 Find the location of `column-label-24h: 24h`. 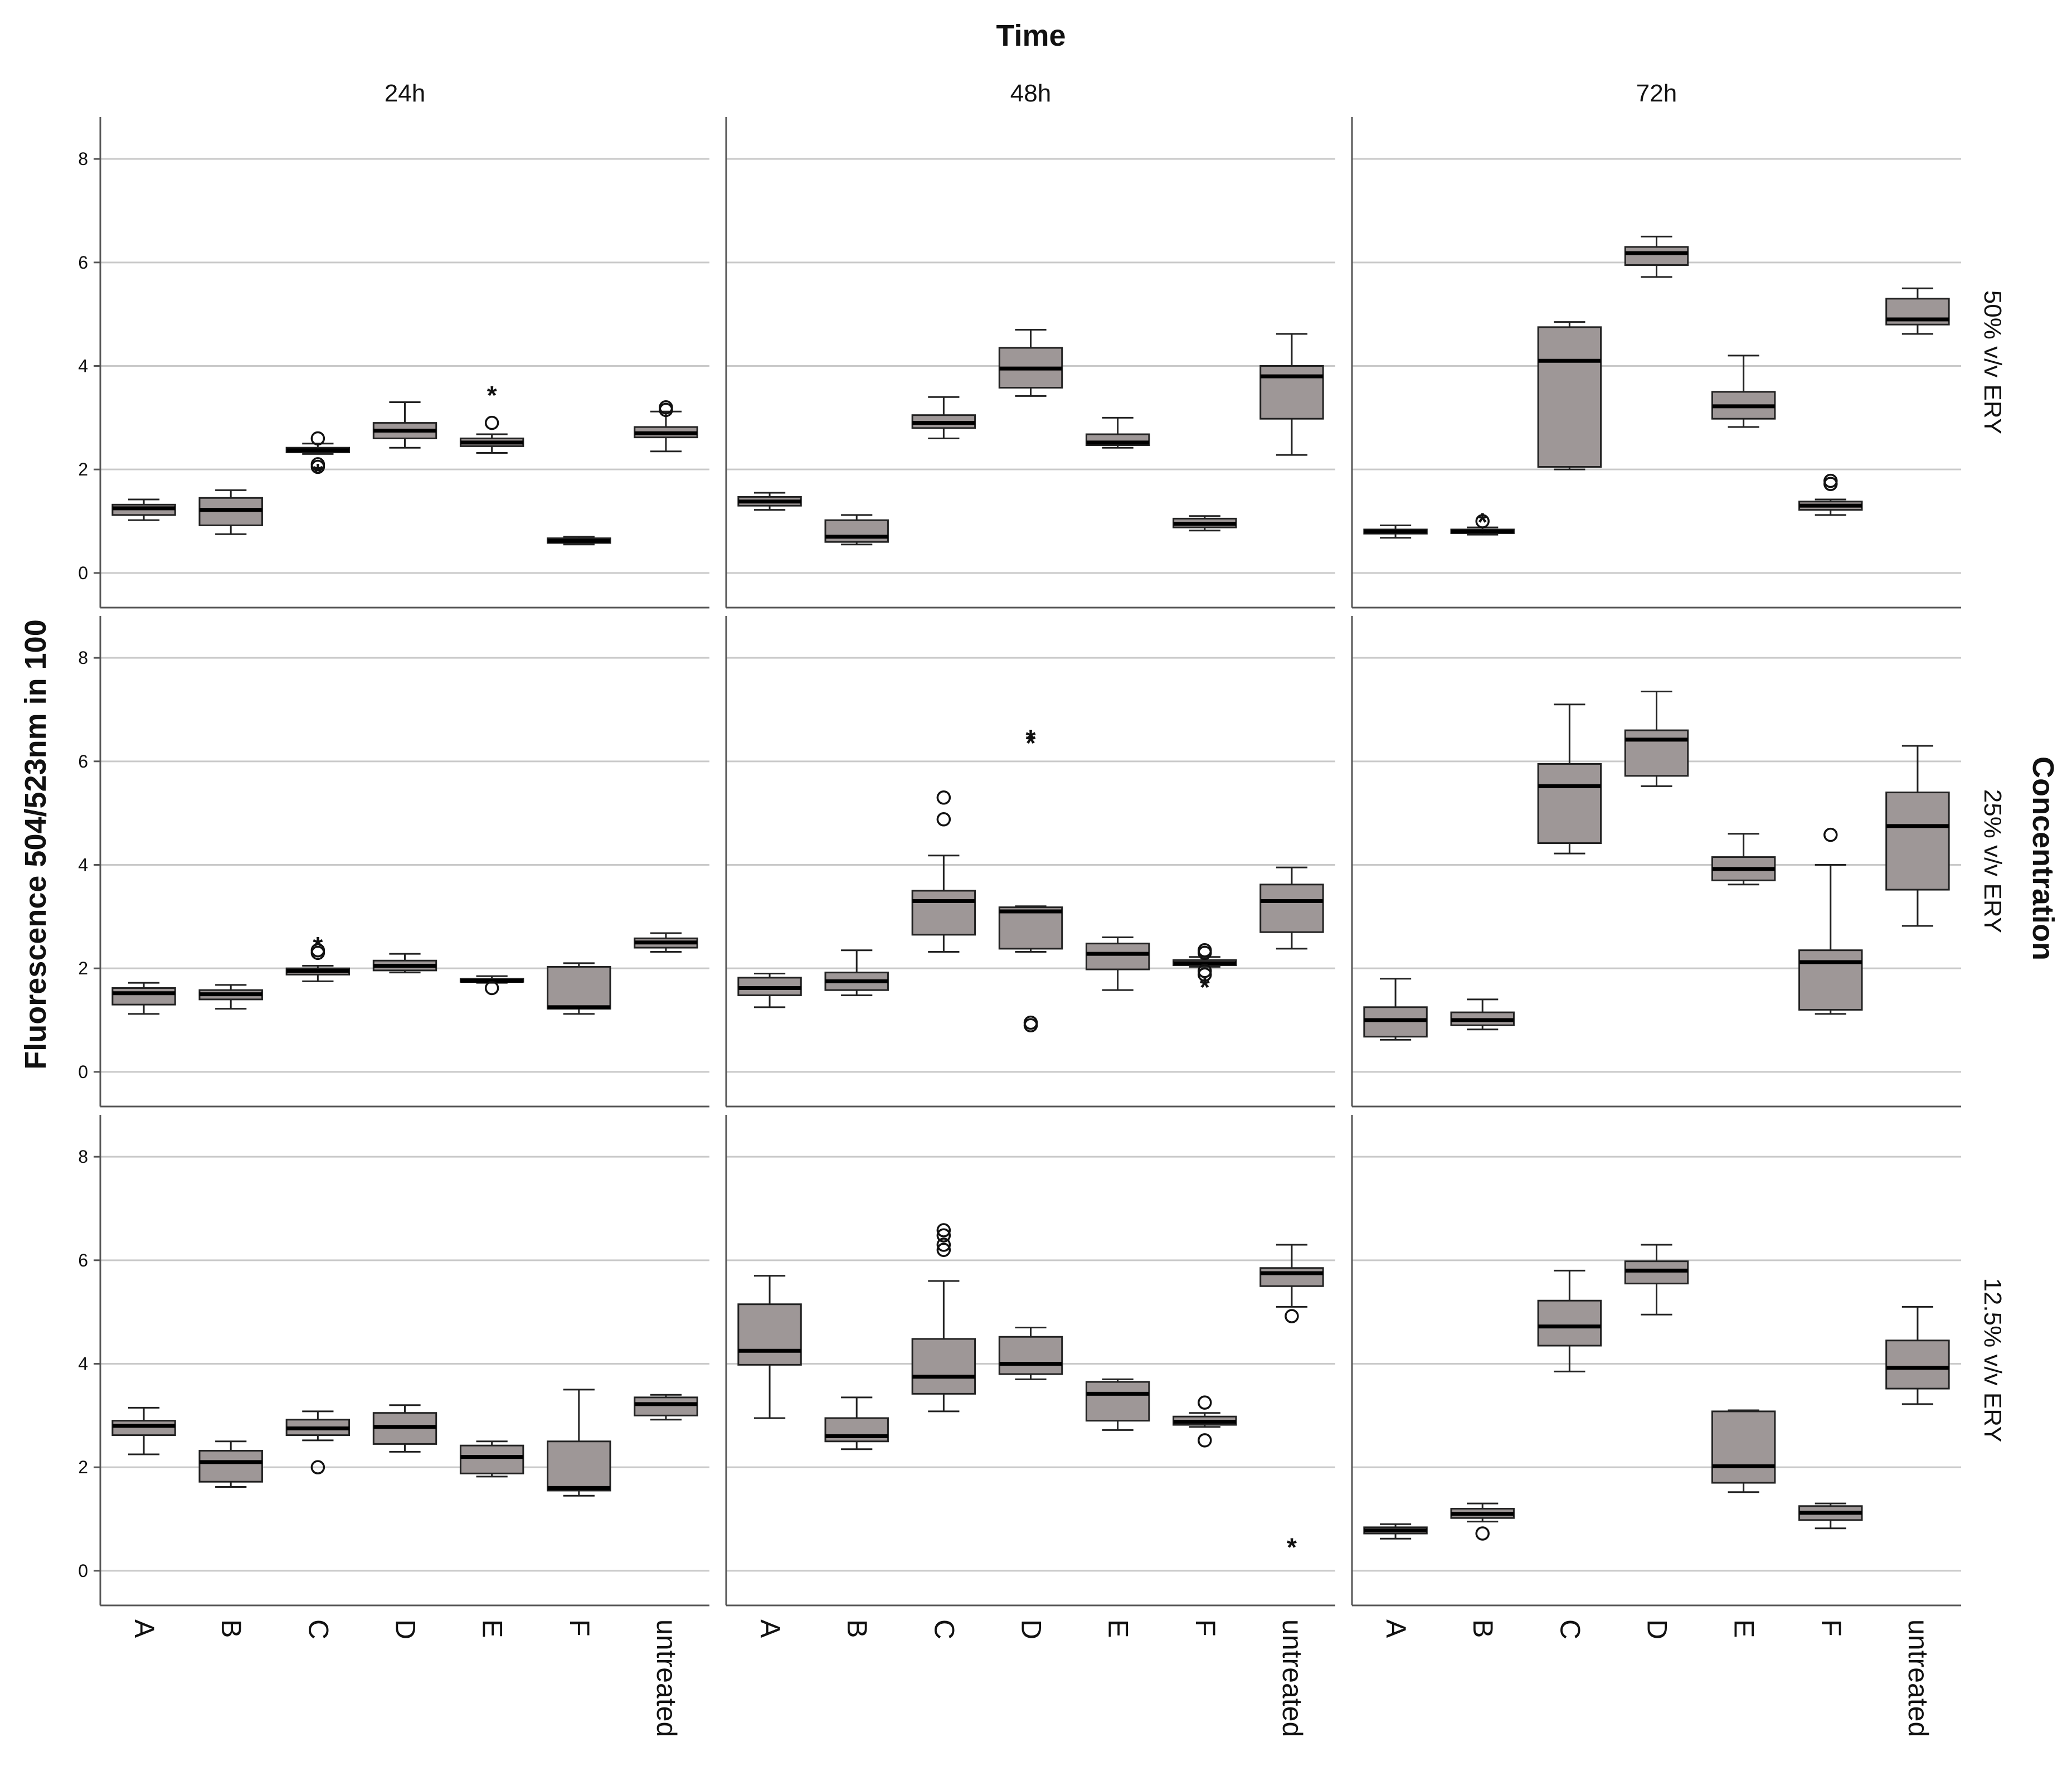

column-label-24h: 24h is located at coordinates (405, 93).